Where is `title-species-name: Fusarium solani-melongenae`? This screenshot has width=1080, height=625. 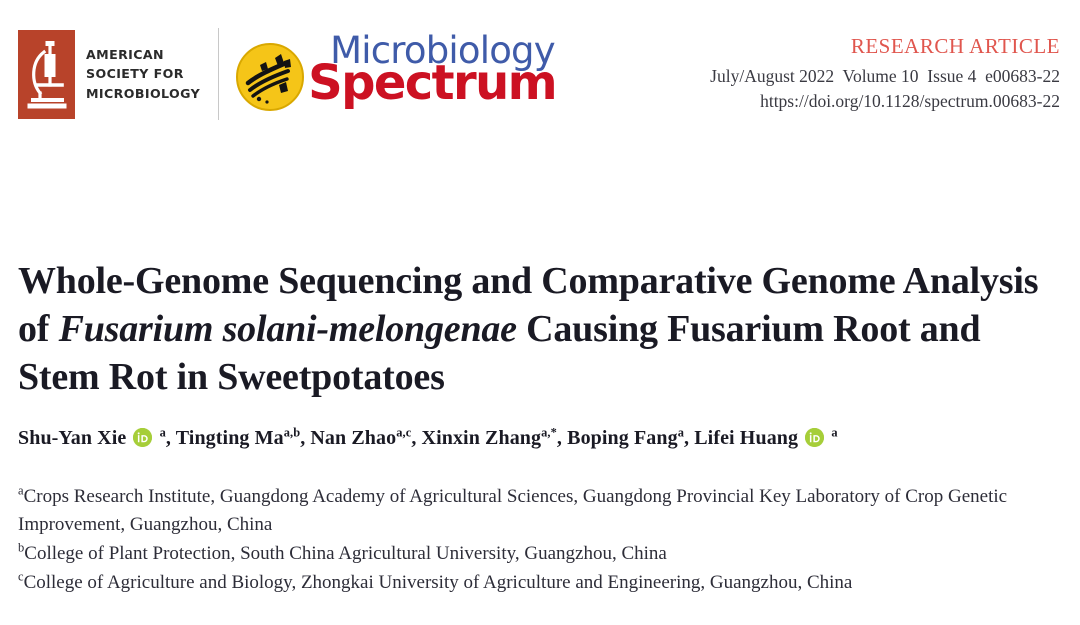 title-species-name: Fusarium solani-melongenae is located at coordinates (287, 329).